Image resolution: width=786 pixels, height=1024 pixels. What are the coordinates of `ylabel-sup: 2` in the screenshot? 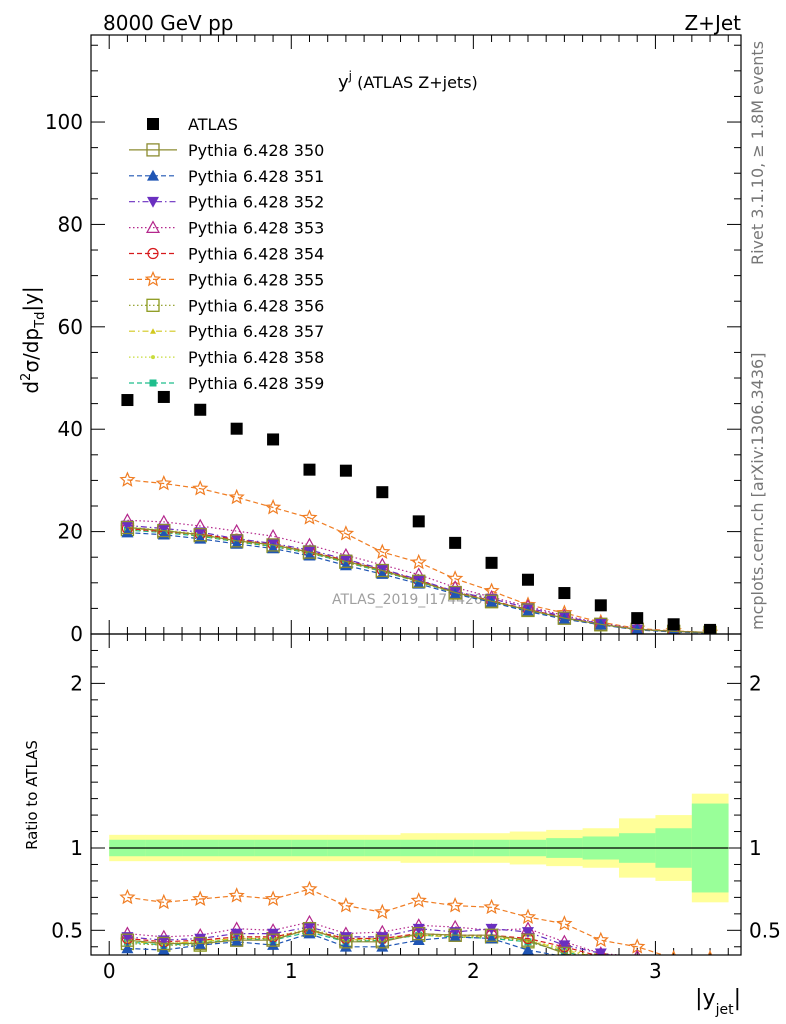 It's located at (26, 377).